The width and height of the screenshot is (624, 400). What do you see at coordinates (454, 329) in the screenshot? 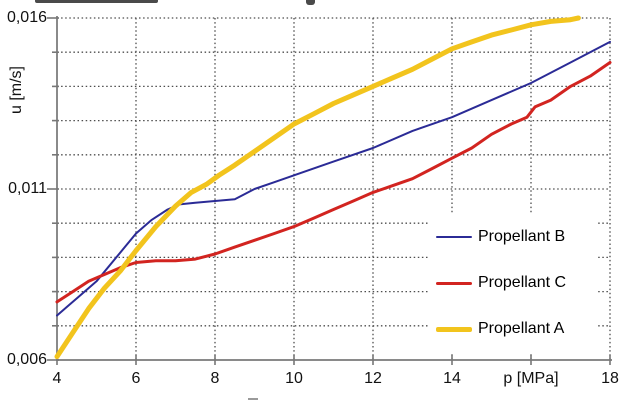
I see `propellant-a-line-swatch` at bounding box center [454, 329].